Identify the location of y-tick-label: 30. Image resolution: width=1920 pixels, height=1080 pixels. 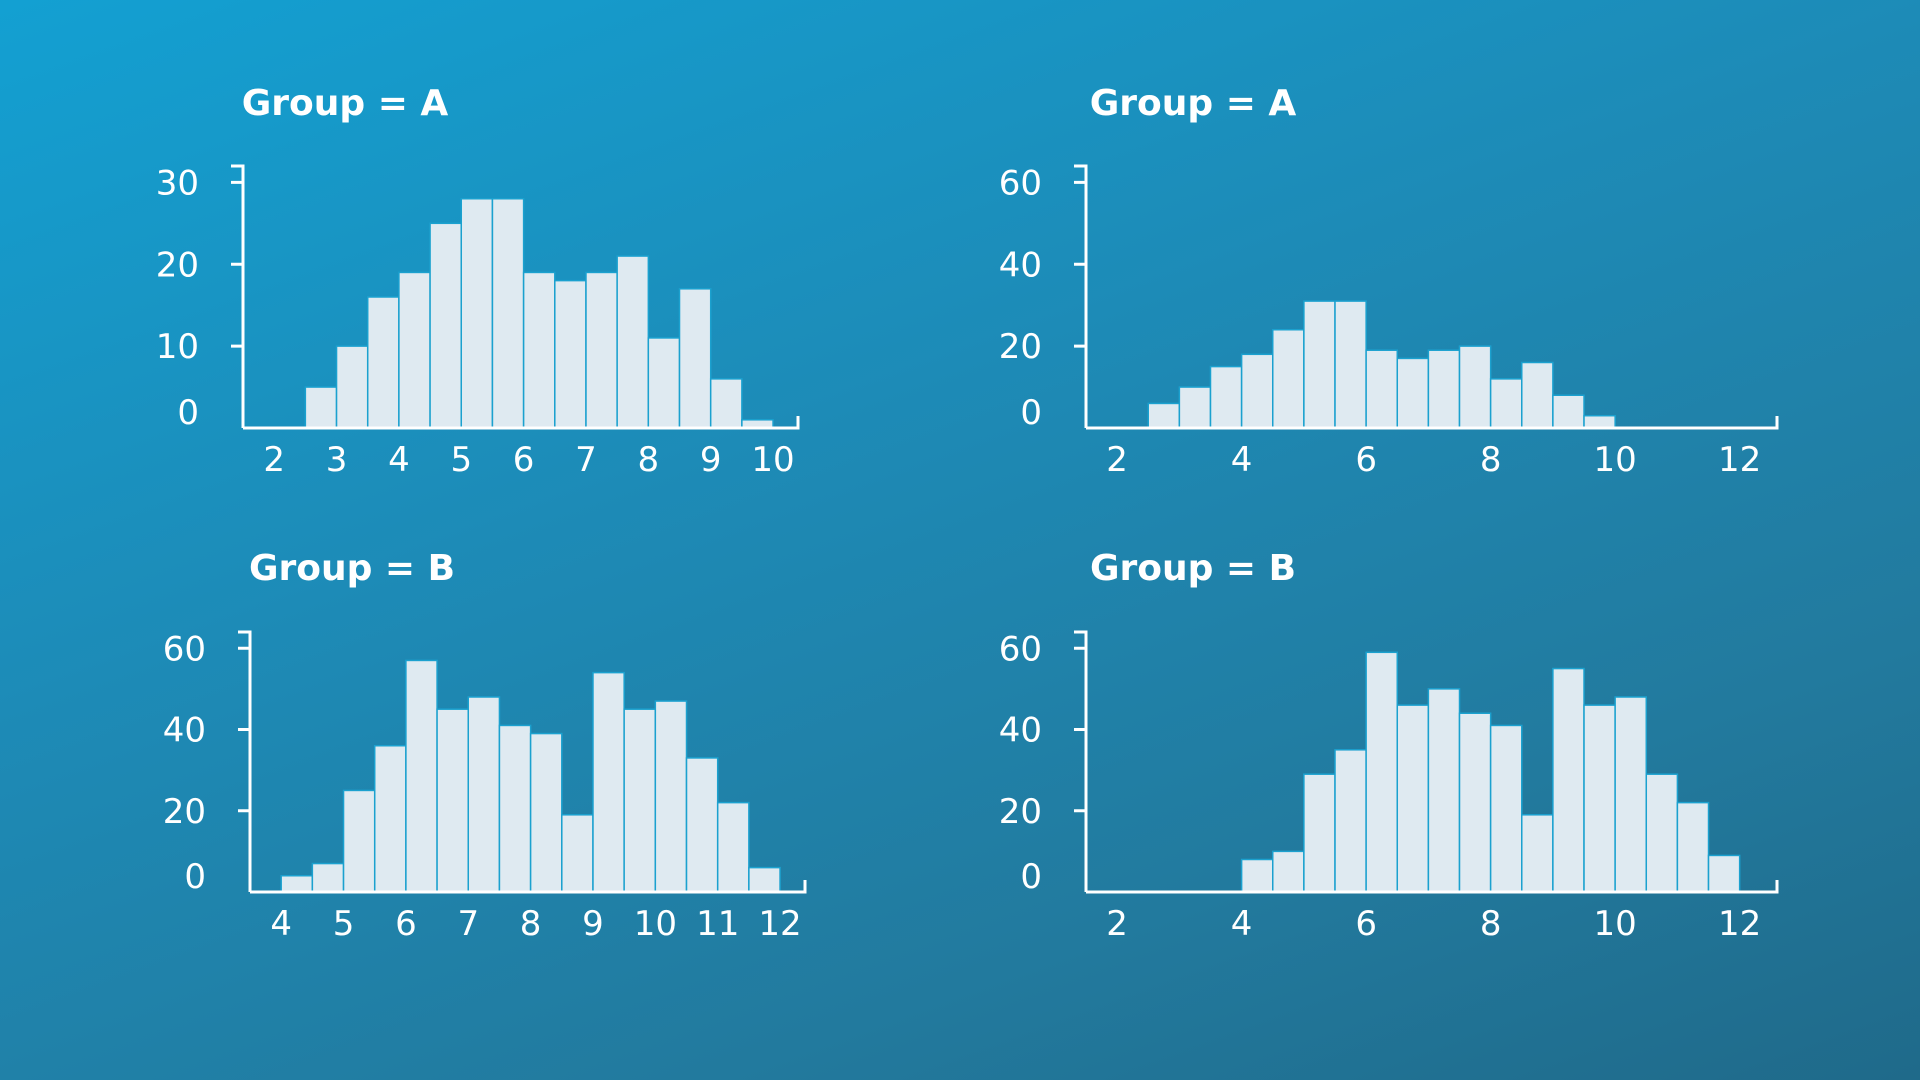
(177, 183).